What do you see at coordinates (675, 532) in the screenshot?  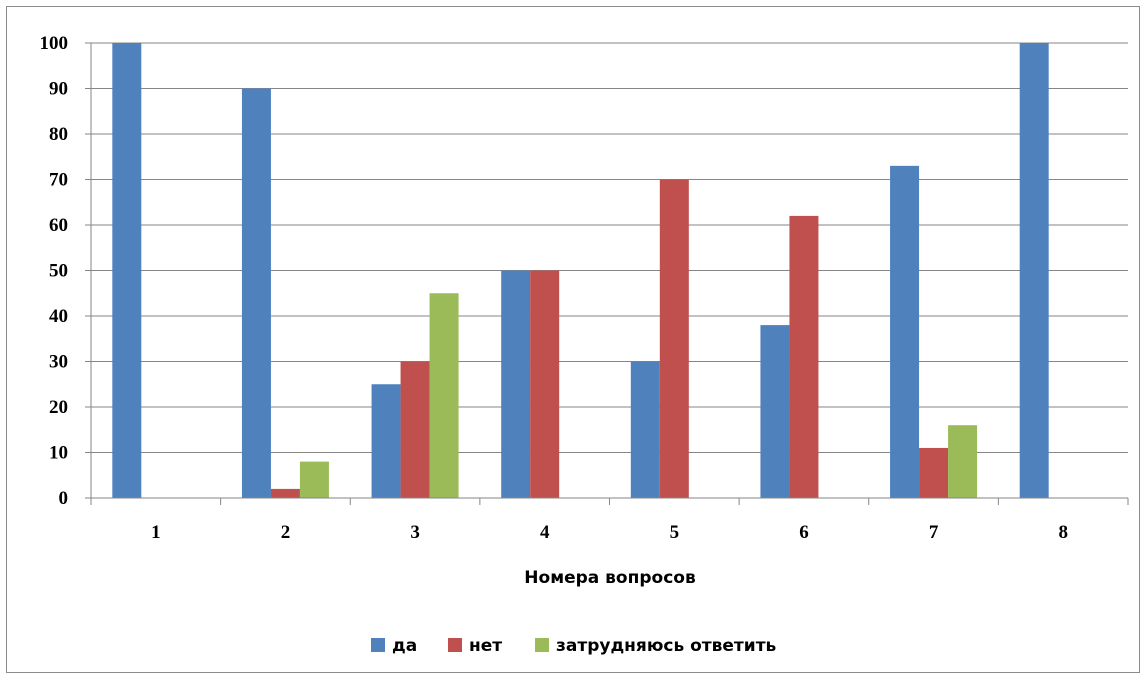 I see `x-tick-label: 5` at bounding box center [675, 532].